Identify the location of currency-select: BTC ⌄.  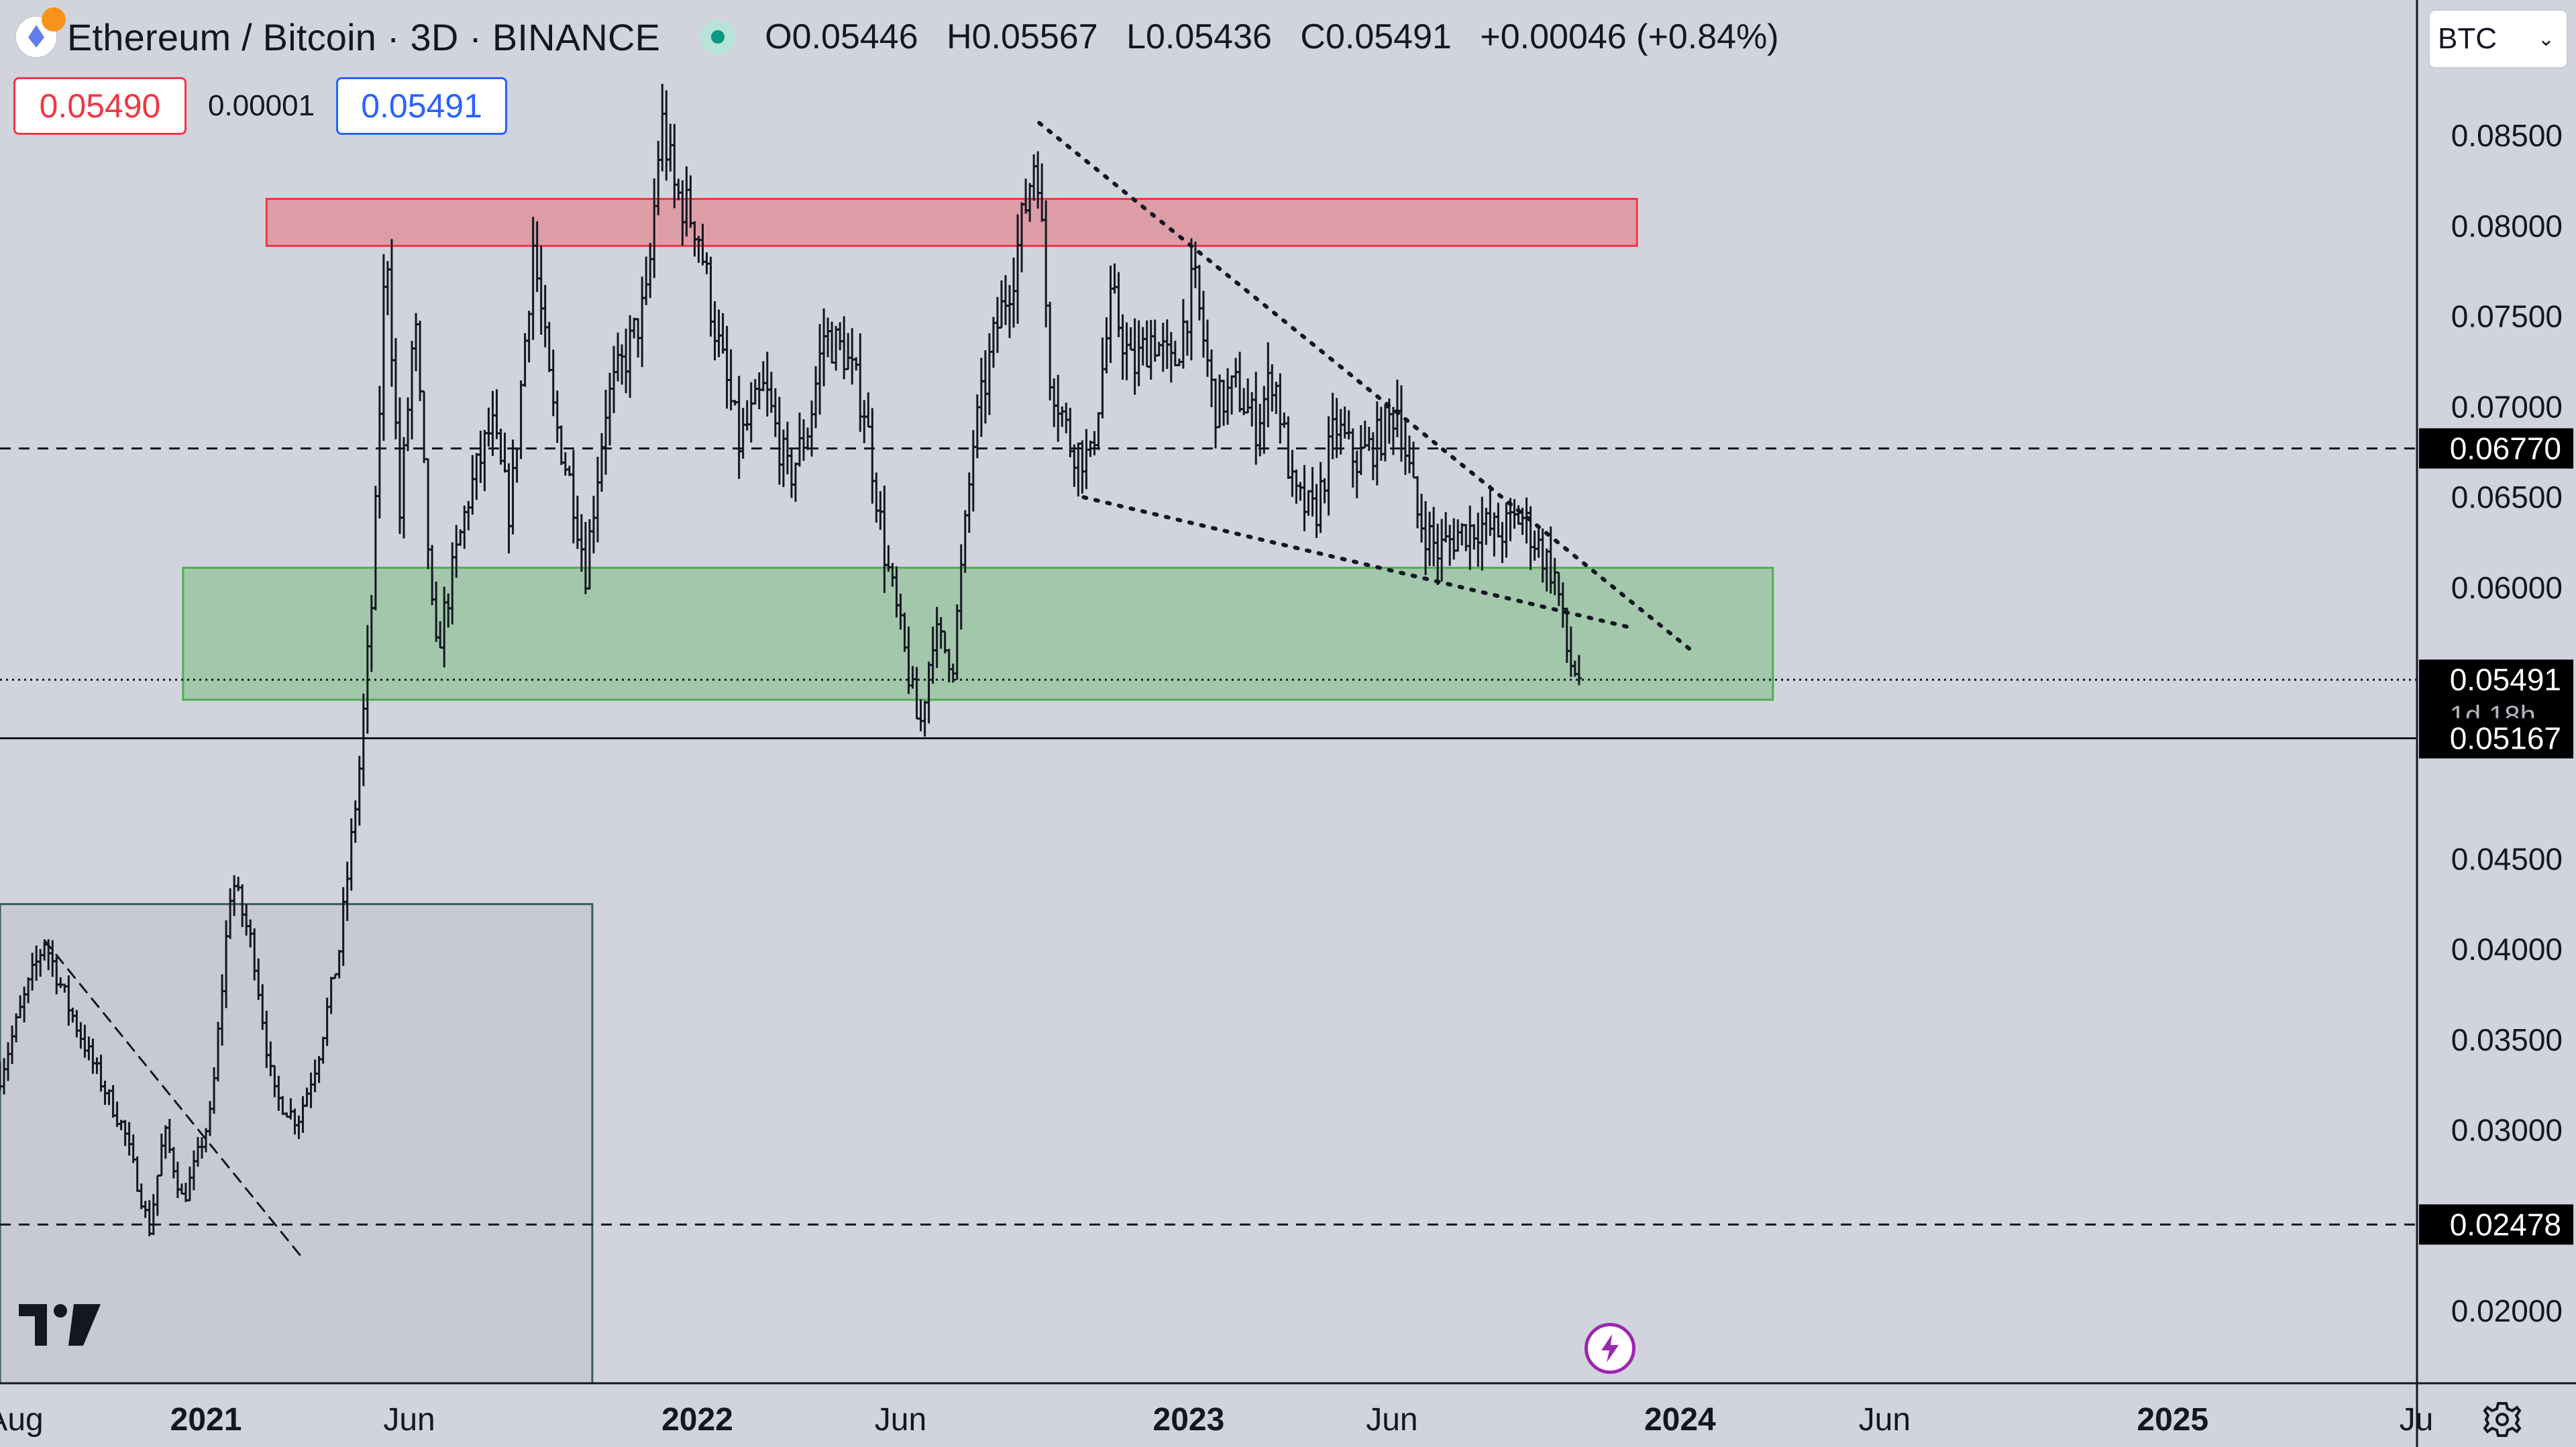
(2498, 39).